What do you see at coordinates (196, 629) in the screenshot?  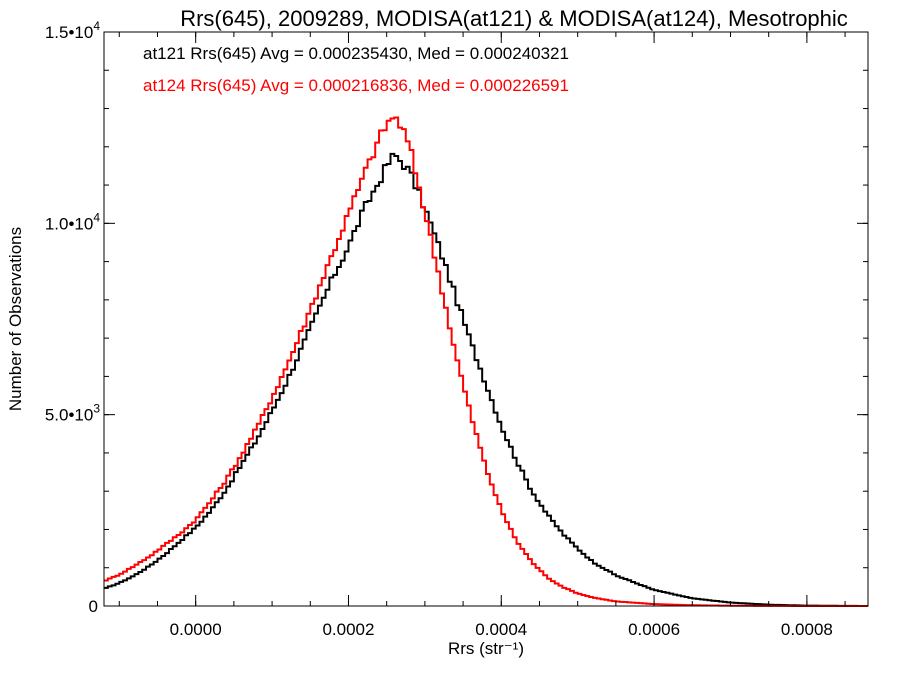 I see `x-tick-label: 0.0000` at bounding box center [196, 629].